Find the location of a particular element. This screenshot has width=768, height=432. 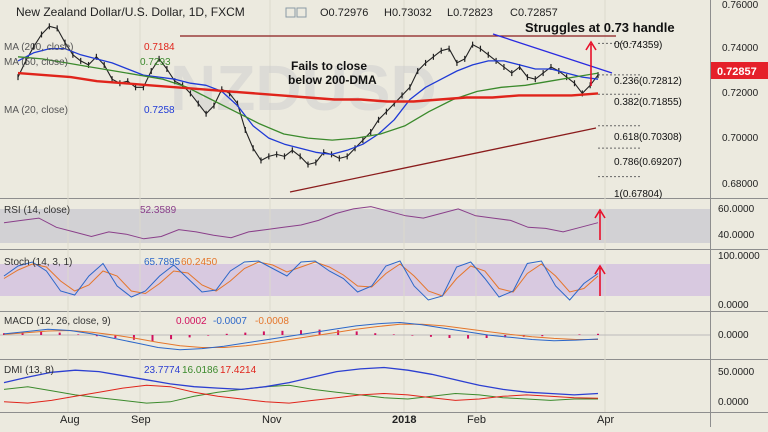

rsi-line is located at coordinates (301, 223).